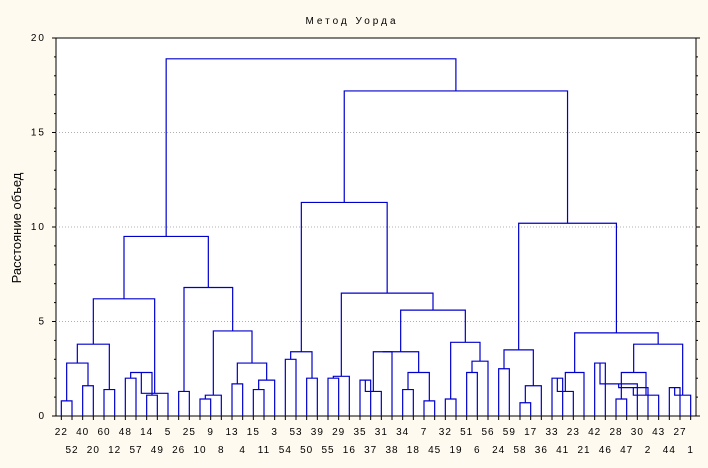 Image resolution: width=708 pixels, height=468 pixels. I want to click on leaf-label: 29, so click(338, 432).